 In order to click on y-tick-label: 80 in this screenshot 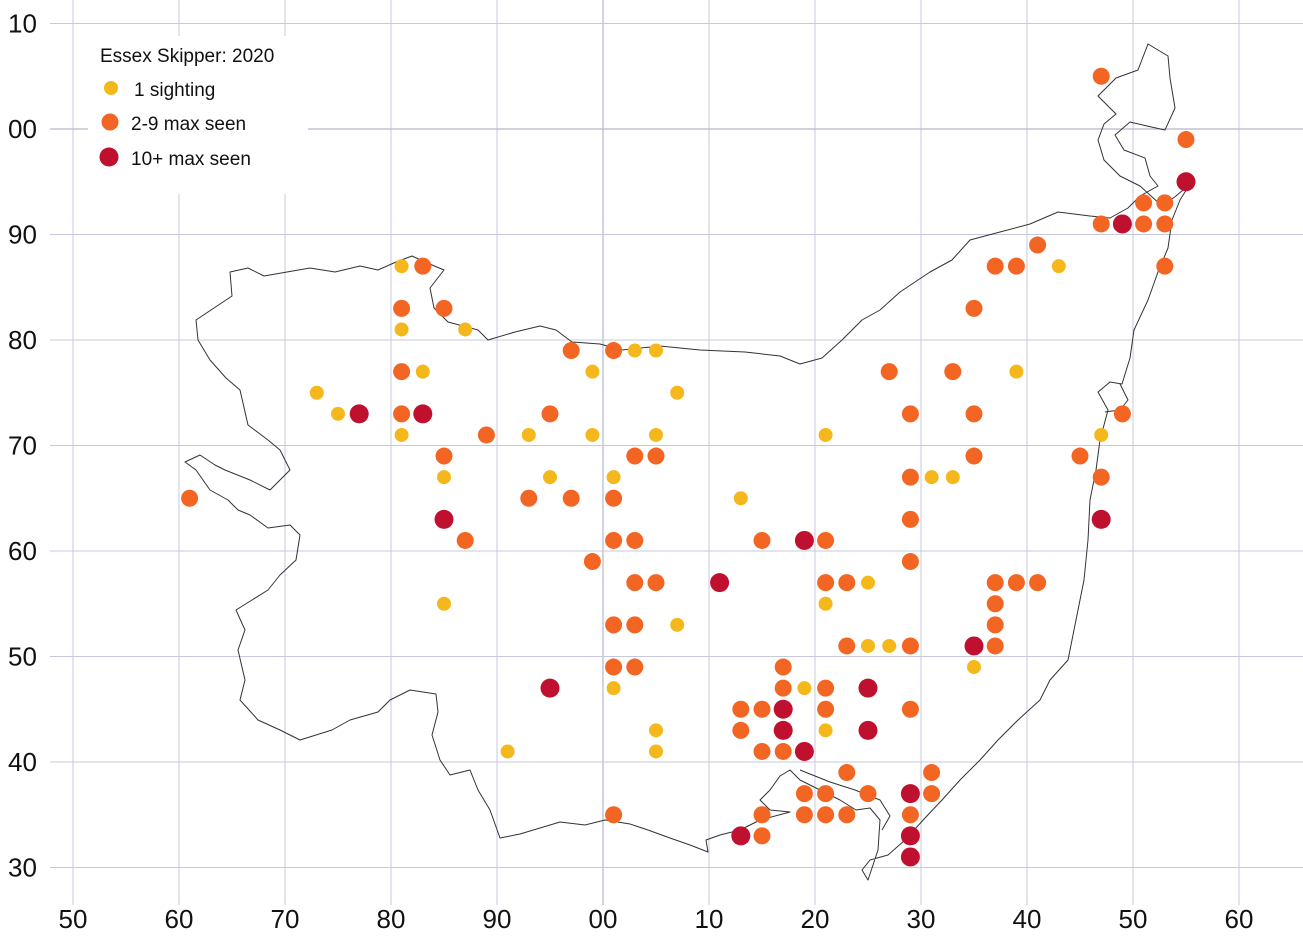, I will do `click(22, 340)`.